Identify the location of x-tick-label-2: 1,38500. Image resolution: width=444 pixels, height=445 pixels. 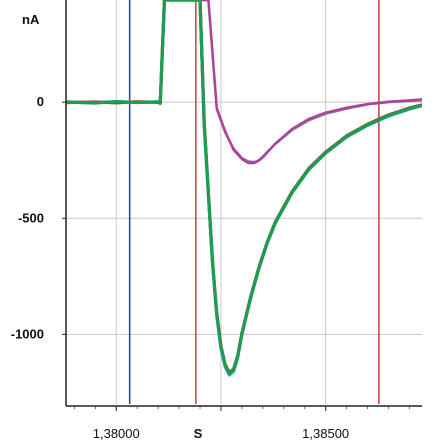
(325, 433).